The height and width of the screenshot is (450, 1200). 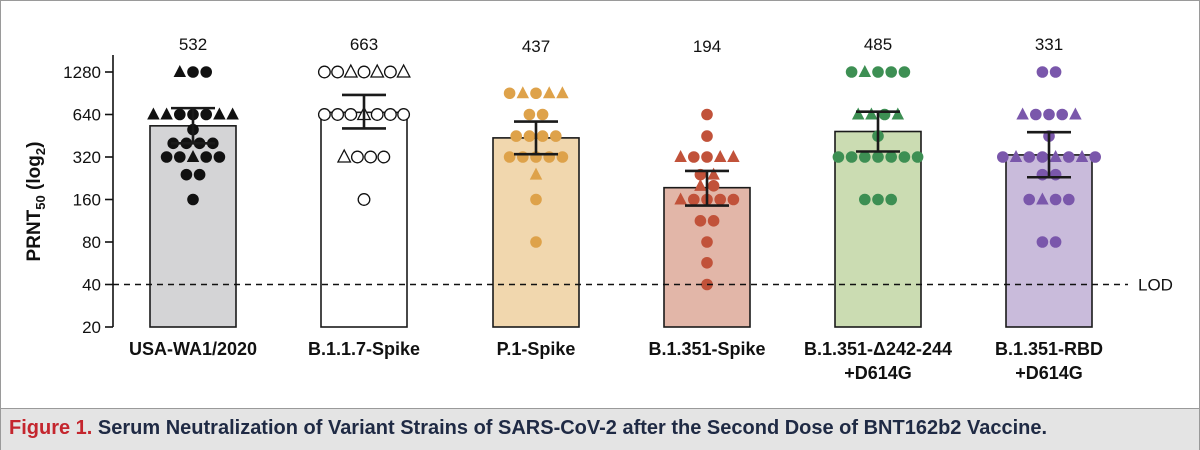 I want to click on y-tick-label: 160, so click(x=87, y=200).